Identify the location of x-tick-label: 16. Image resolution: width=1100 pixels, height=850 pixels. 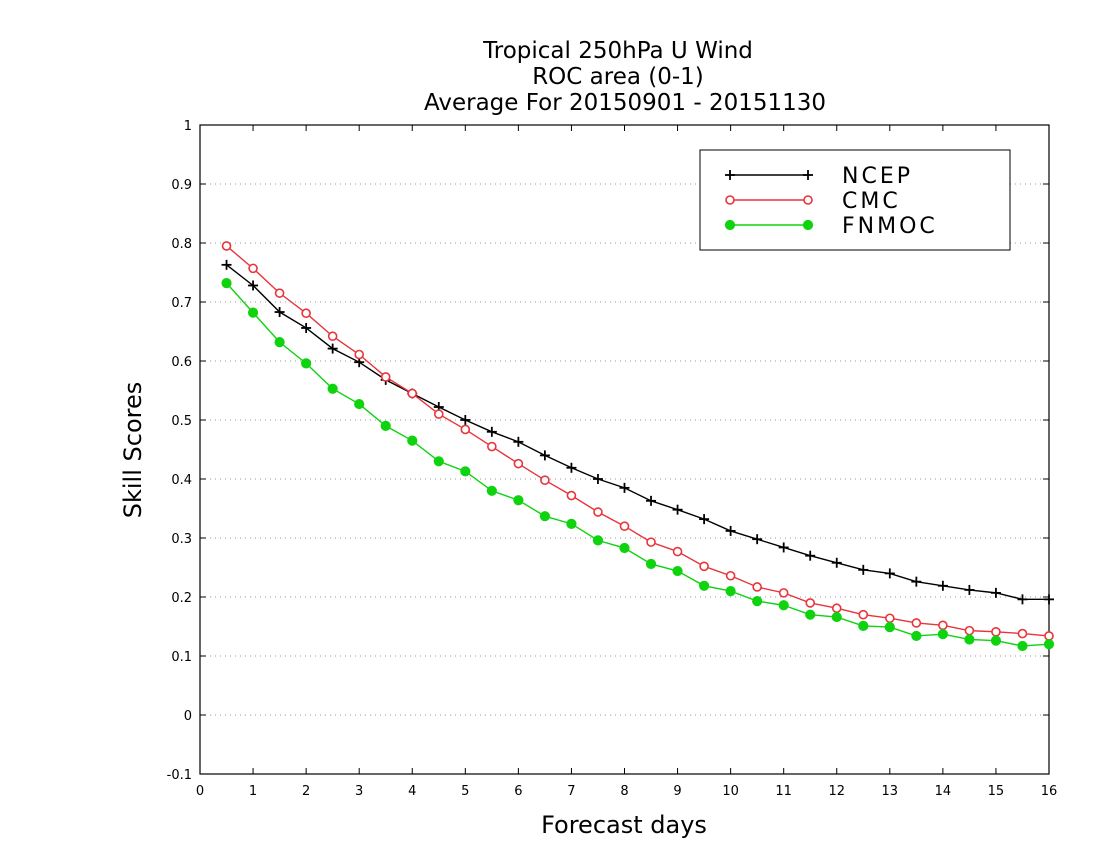
(1049, 791).